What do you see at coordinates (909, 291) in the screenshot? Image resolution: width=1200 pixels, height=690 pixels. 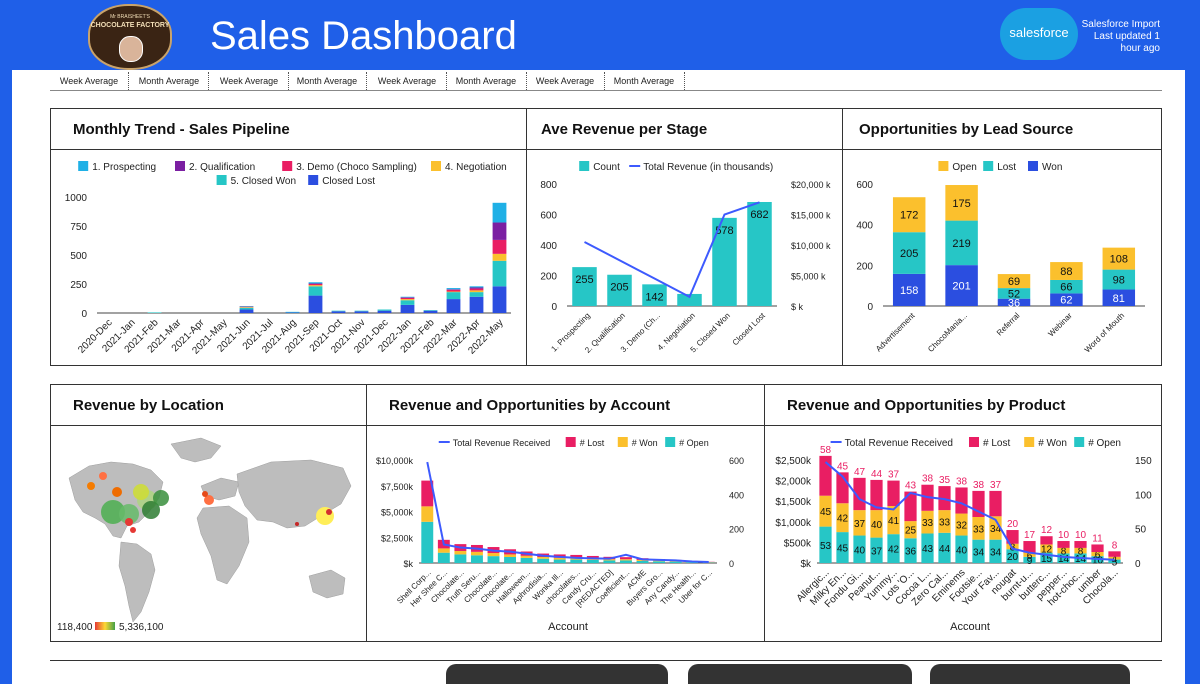 I see `bar-data-label: 158` at bounding box center [909, 291].